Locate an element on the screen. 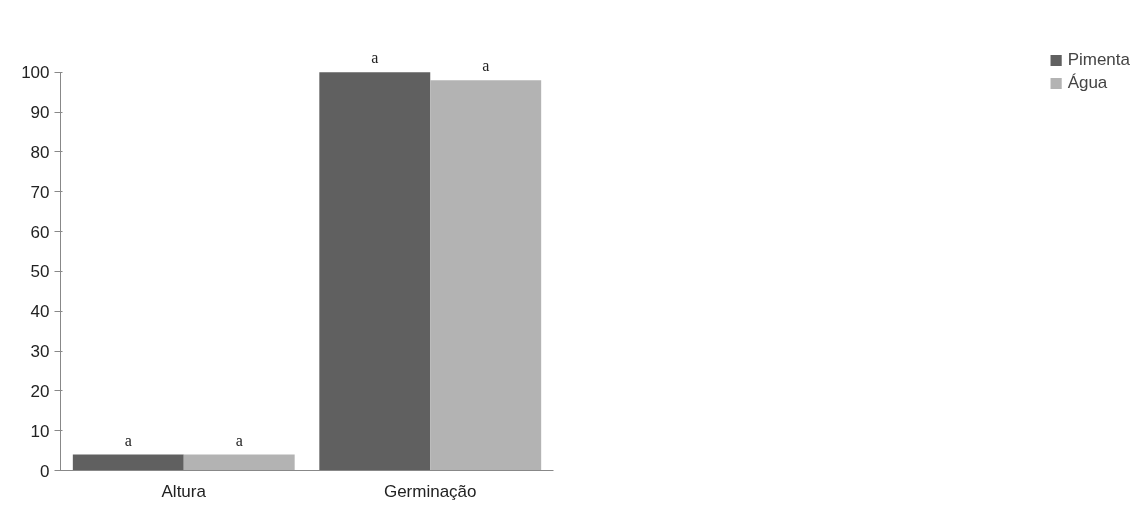 This screenshot has width=1148, height=520. y-tick-label: 50 is located at coordinates (40, 272).